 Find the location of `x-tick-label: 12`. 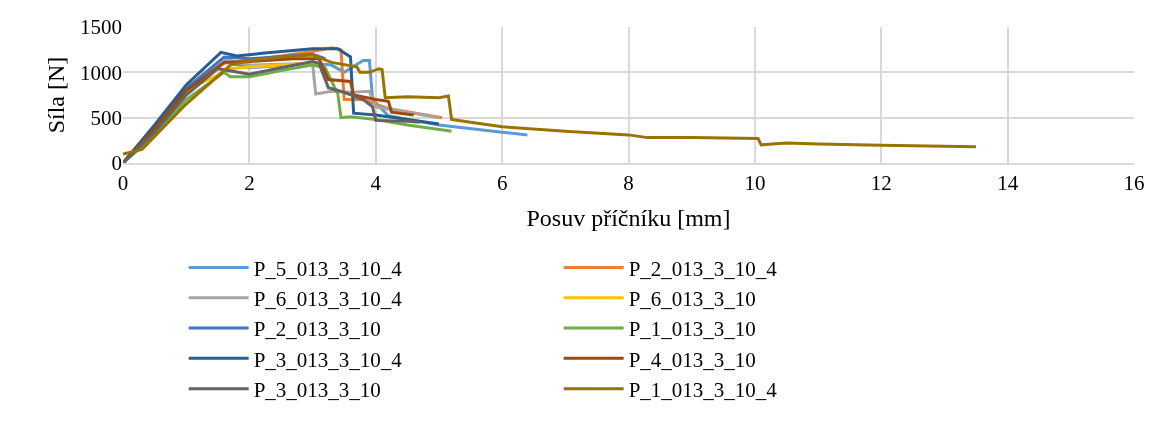

x-tick-label: 12 is located at coordinates (881, 183).